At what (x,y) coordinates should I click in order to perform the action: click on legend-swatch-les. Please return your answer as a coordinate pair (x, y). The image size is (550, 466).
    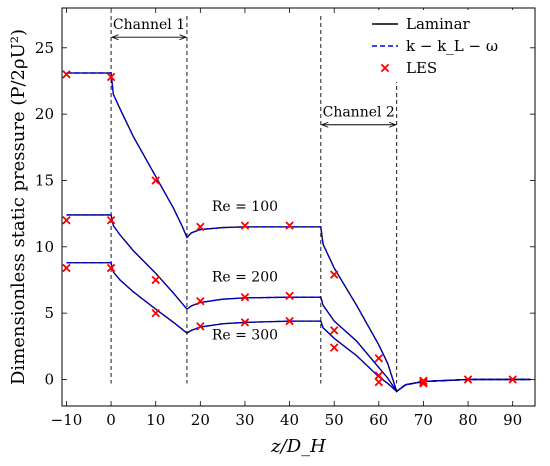
    Looking at the image, I should click on (385, 68).